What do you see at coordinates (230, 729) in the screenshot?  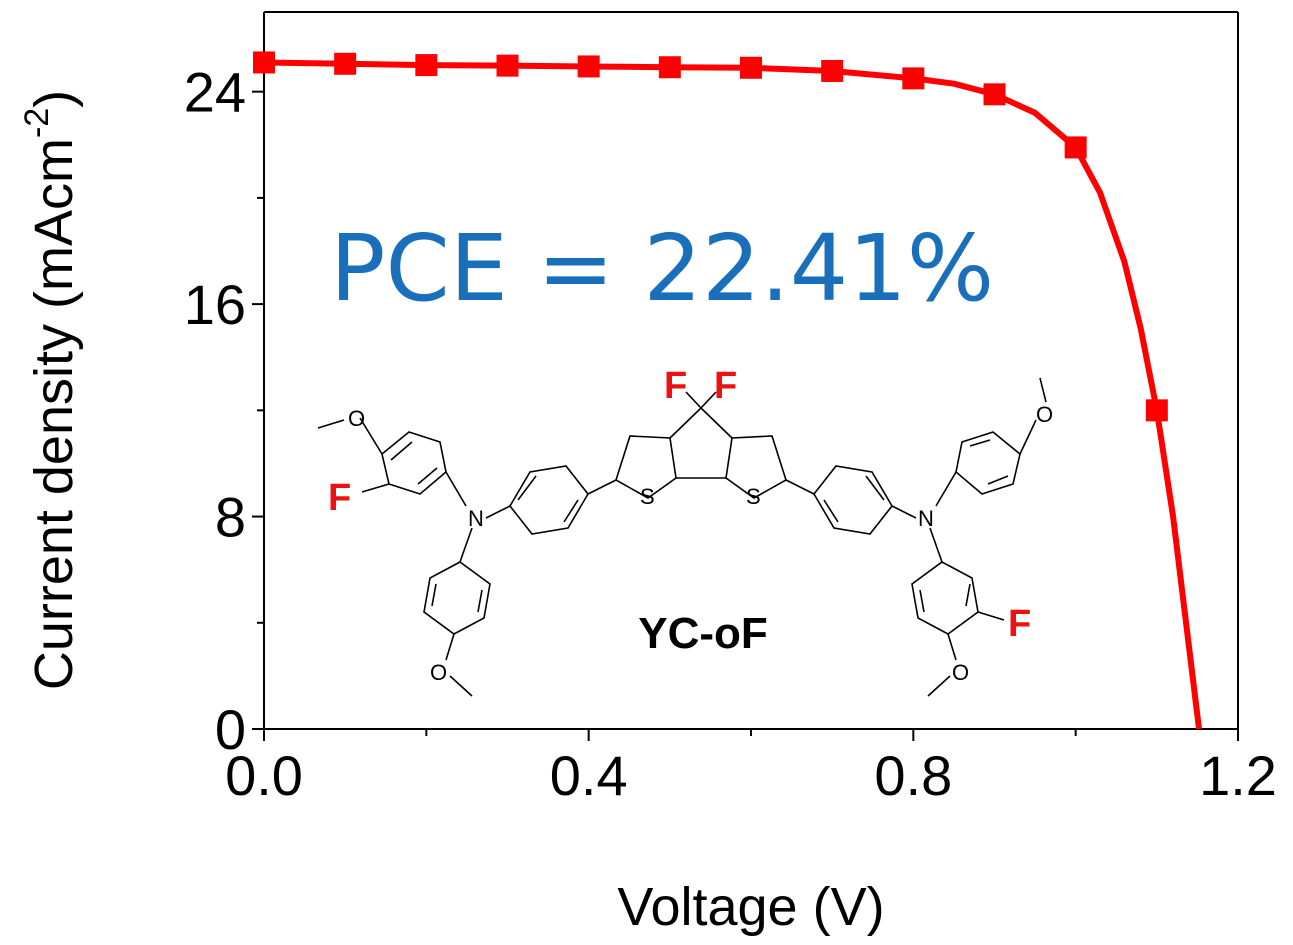 I see `y-tick-label: 0` at bounding box center [230, 729].